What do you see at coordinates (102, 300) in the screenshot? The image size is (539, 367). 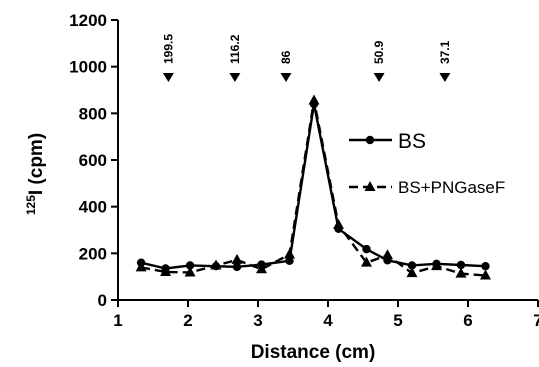 I see `y-tick-label: 0` at bounding box center [102, 300].